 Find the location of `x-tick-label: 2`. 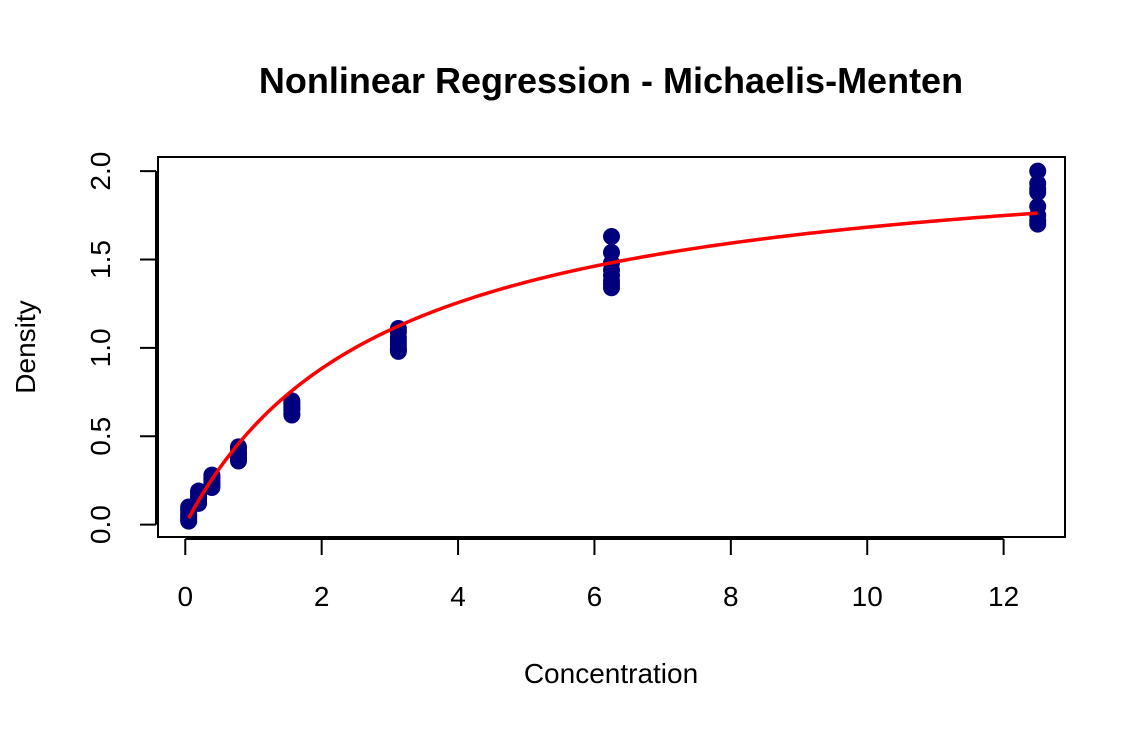

x-tick-label: 2 is located at coordinates (322, 596).